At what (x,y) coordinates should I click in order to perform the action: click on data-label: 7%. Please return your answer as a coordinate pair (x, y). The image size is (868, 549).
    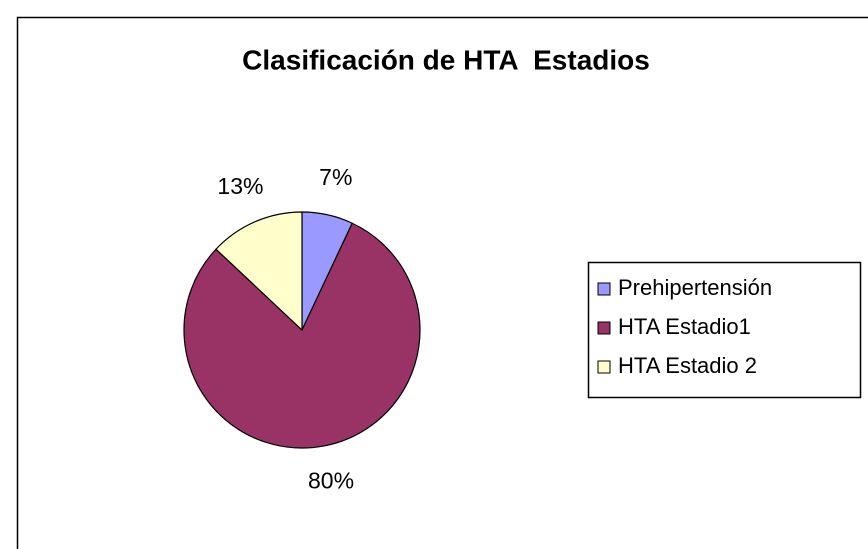
    Looking at the image, I should click on (335, 177).